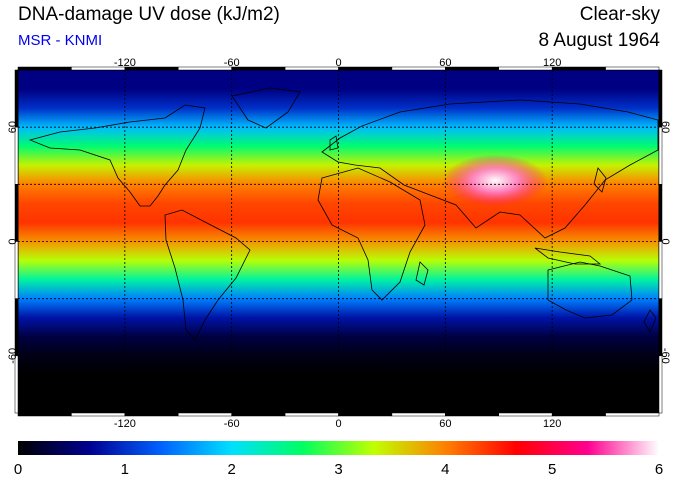 The width and height of the screenshot is (678, 480). I want to click on uv-hotspot, so click(495, 180).